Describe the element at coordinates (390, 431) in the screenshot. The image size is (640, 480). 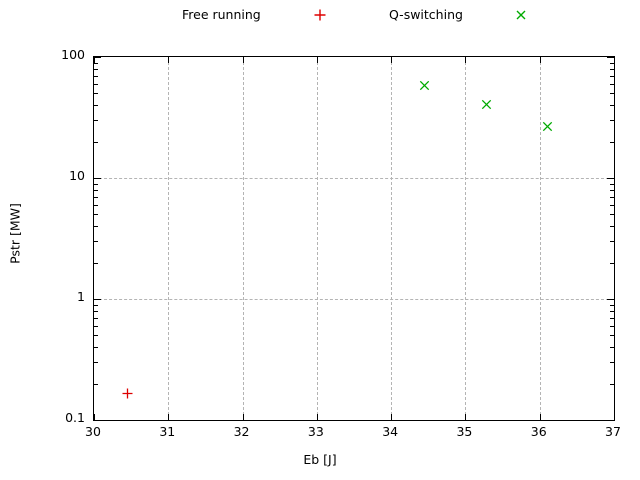
I see `x-tick-label: 34` at that location.